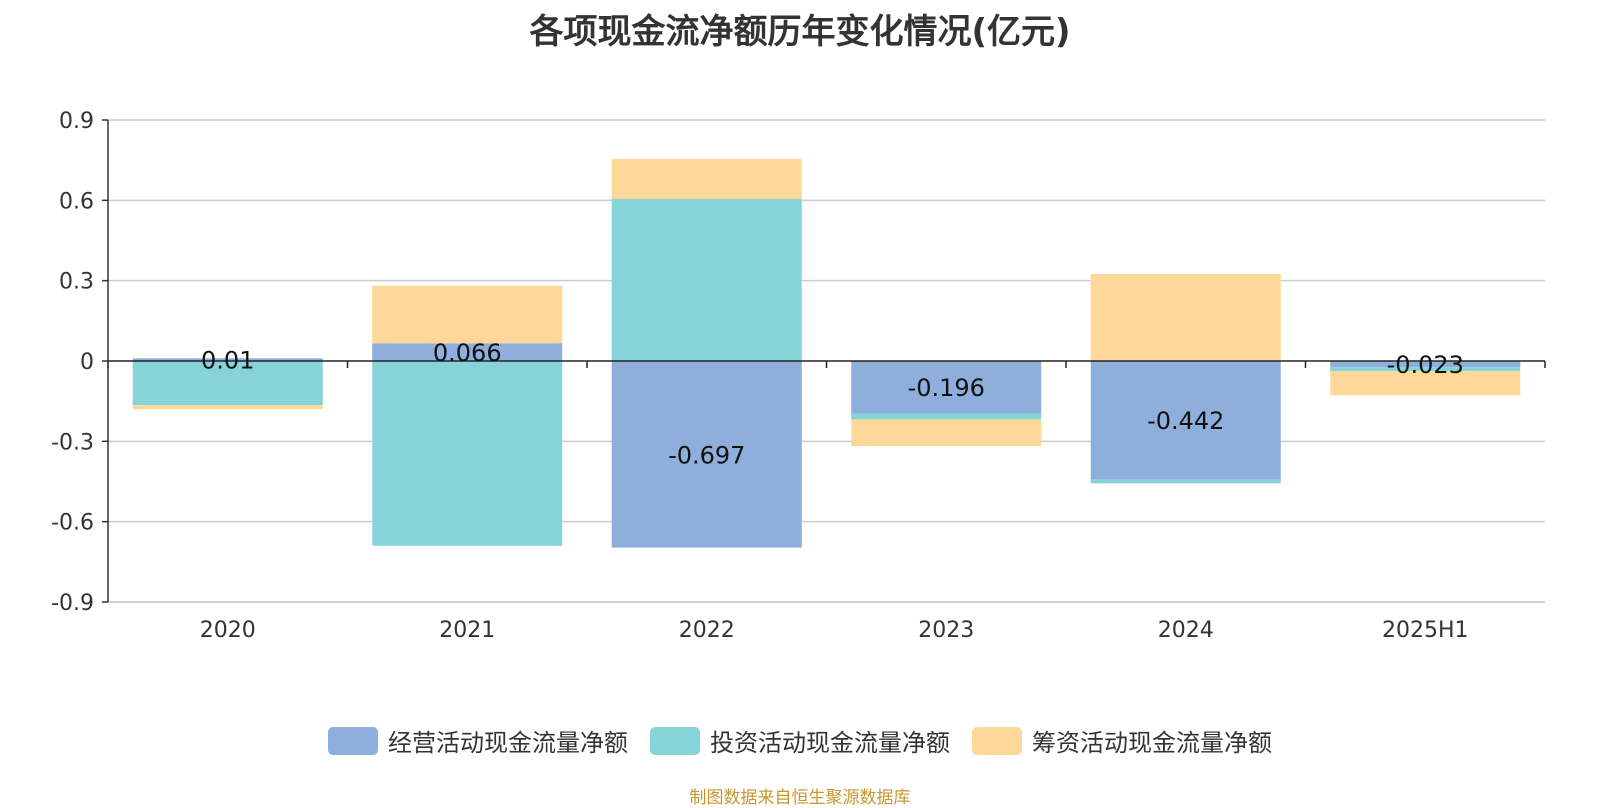 Image resolution: width=1600 pixels, height=808 pixels. I want to click on data-label-2021: 0.066, so click(467, 353).